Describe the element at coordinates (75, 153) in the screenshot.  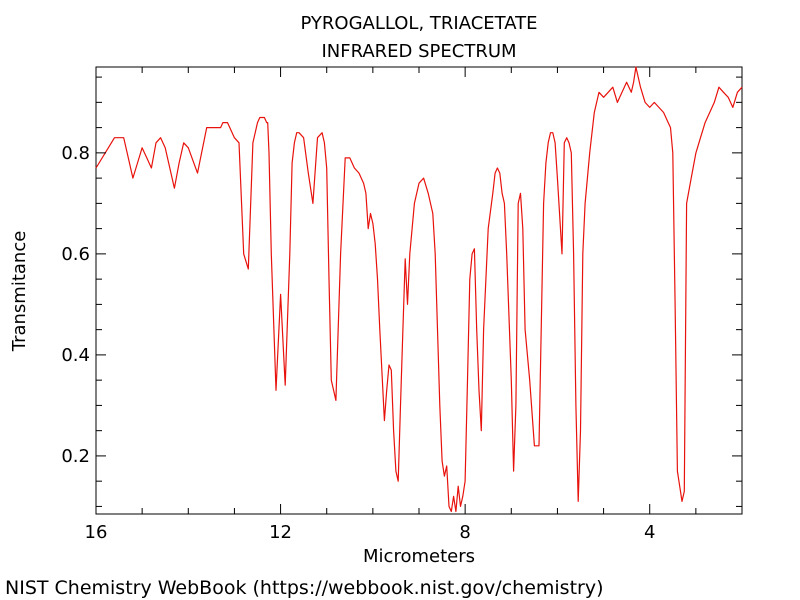
I see `y-tick-label: 0.8` at that location.